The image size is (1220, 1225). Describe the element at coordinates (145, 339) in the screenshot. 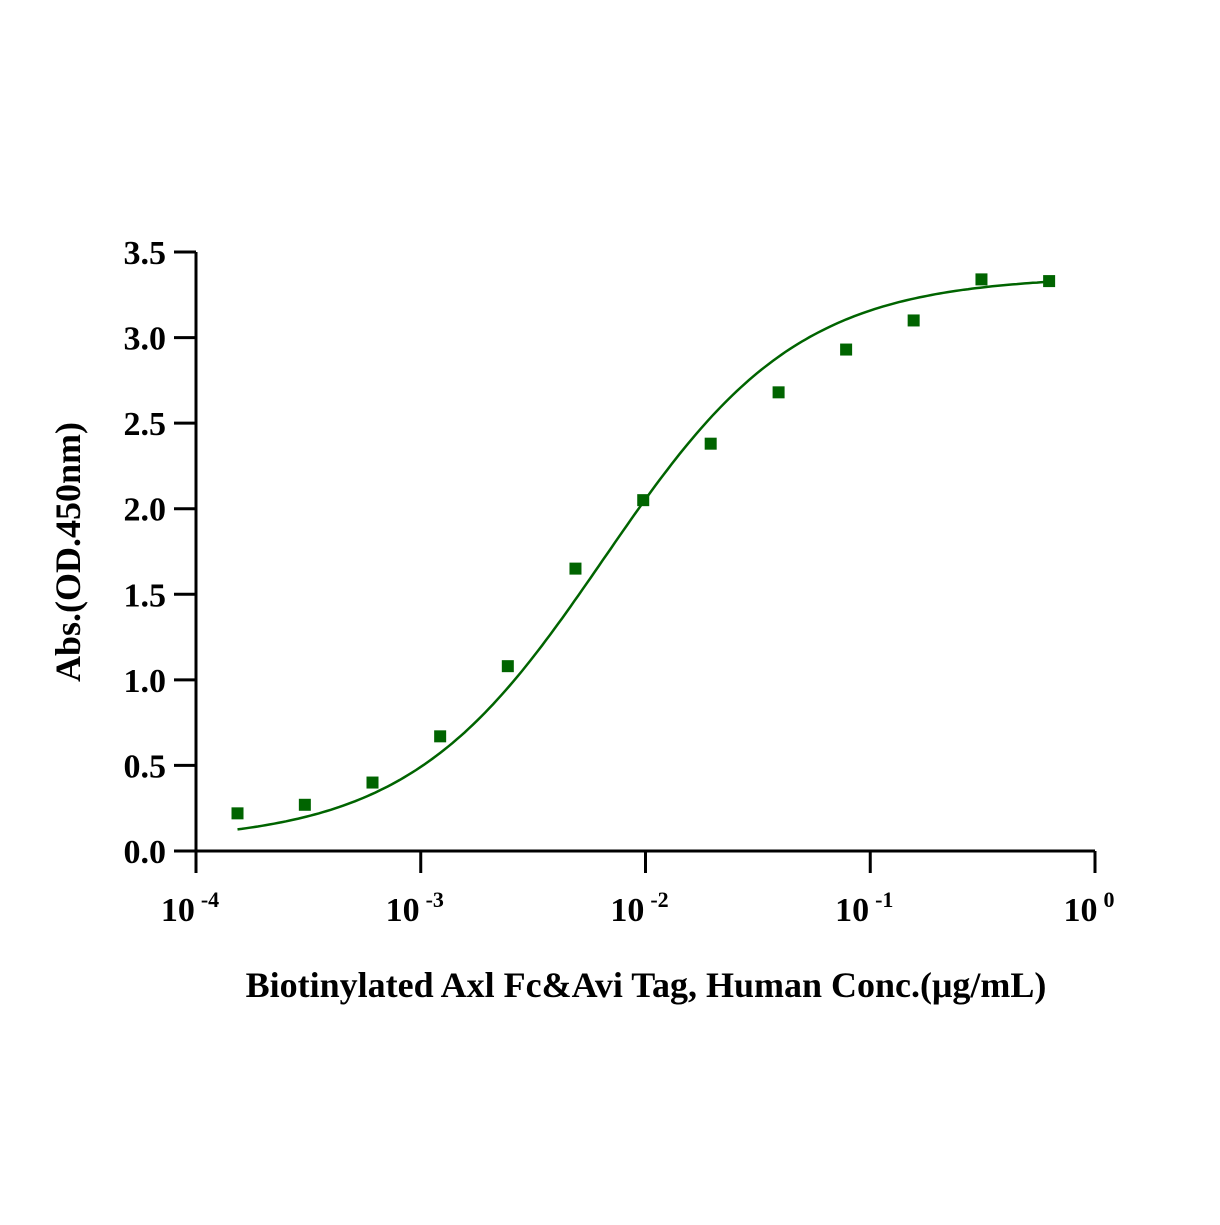

I see `y-tick-label: 3.0` at that location.